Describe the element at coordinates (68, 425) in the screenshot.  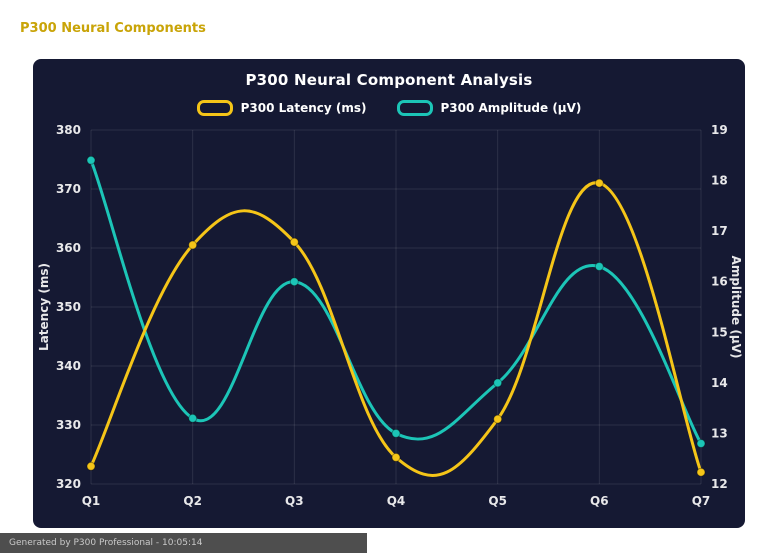
I see `left-axis-tick-label: 330` at that location.